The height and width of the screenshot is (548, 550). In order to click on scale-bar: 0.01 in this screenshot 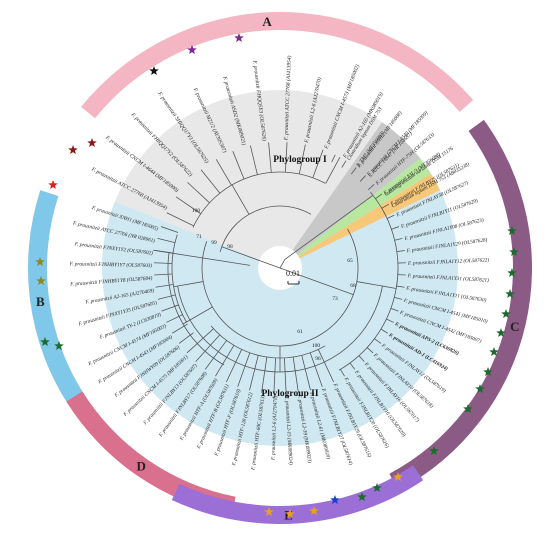, I will do `click(293, 277)`.